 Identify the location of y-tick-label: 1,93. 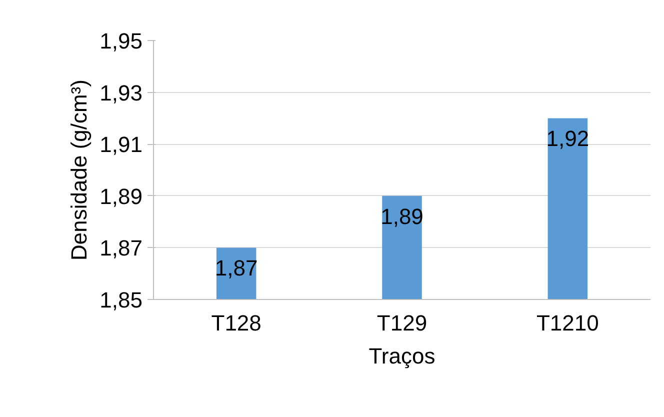
(121, 93).